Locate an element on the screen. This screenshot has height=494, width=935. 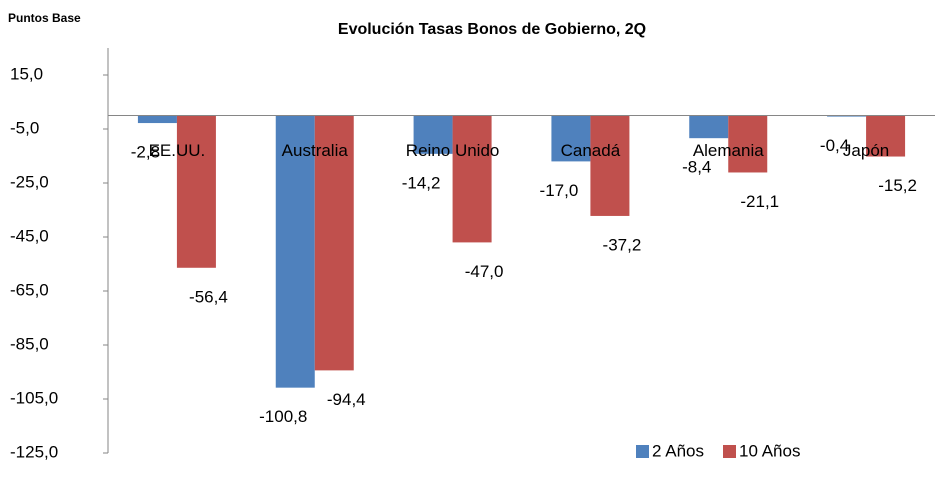
legend-label: 10 Años is located at coordinates (769, 450).